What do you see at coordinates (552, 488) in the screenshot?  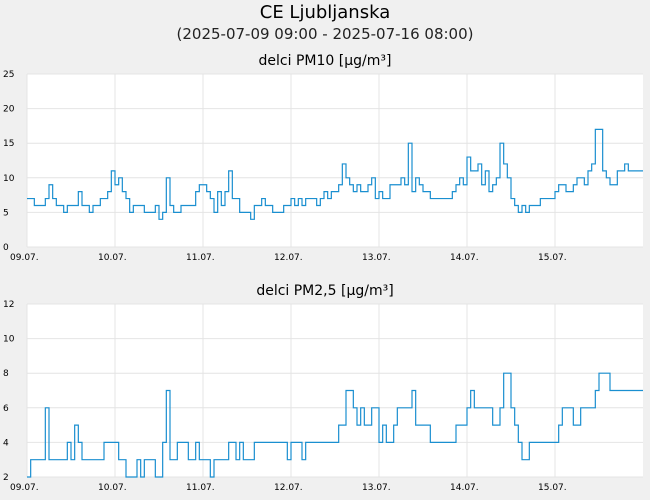 I see `pm25-x-tick-label: 15.07.` at bounding box center [552, 488].